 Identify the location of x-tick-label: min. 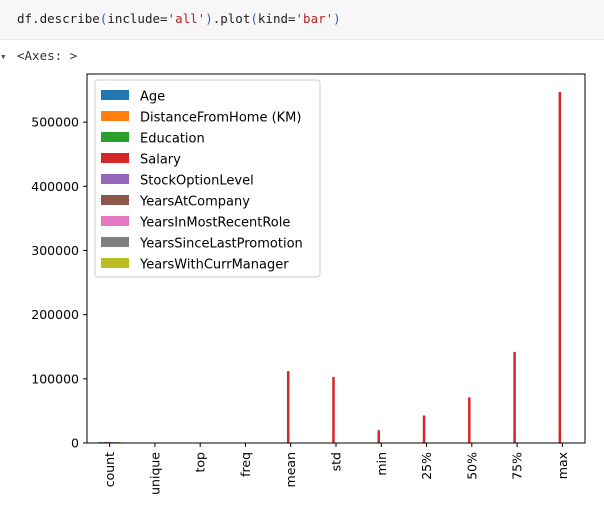
(381, 464).